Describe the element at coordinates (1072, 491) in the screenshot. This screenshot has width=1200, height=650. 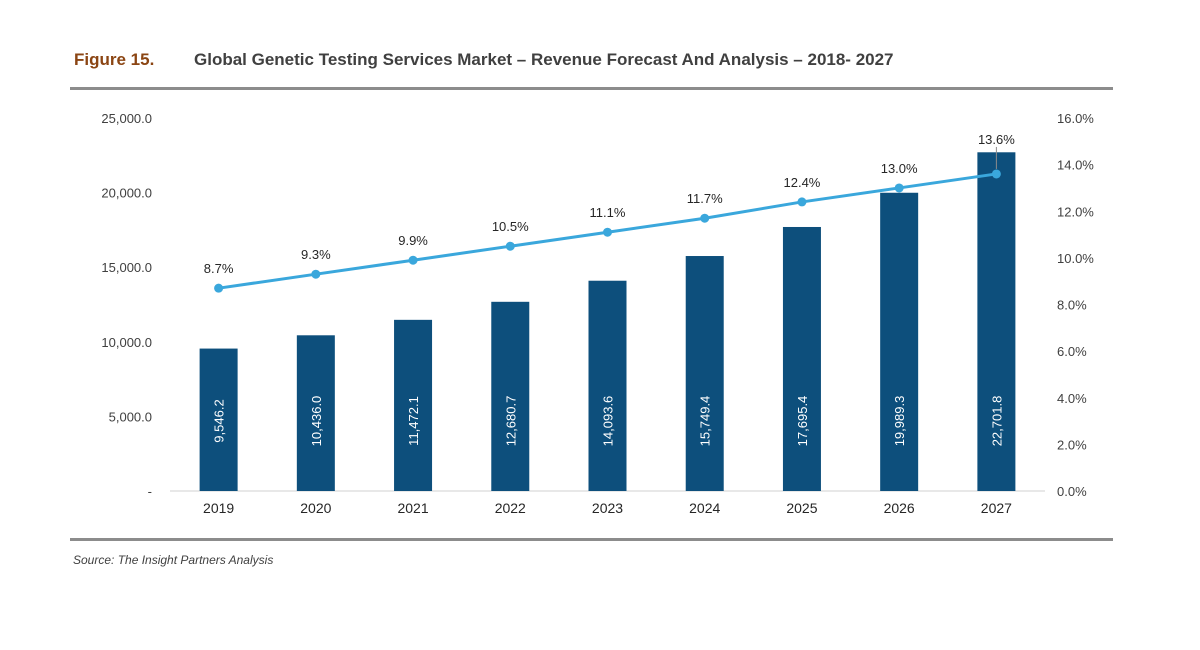
I see `y-right-tick-label: 0.0%` at that location.